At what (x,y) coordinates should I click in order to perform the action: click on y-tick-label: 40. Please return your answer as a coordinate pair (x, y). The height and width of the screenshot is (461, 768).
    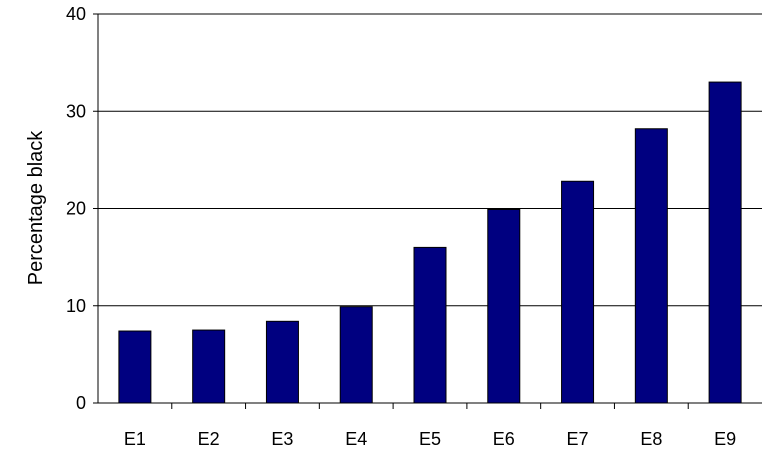
    Looking at the image, I should click on (76, 14).